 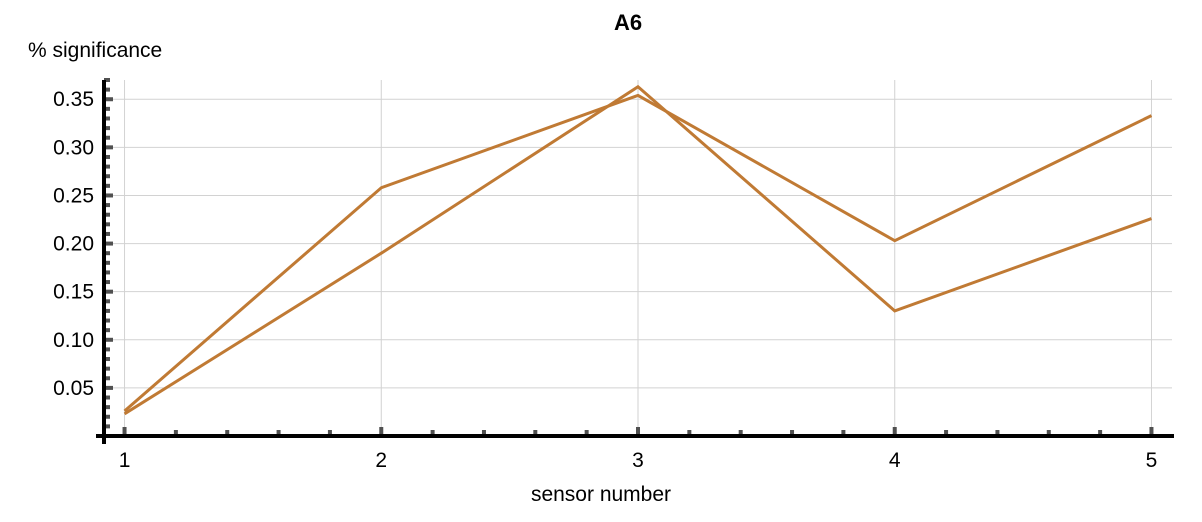 I want to click on y-tick-label: 0.05, so click(x=73, y=388).